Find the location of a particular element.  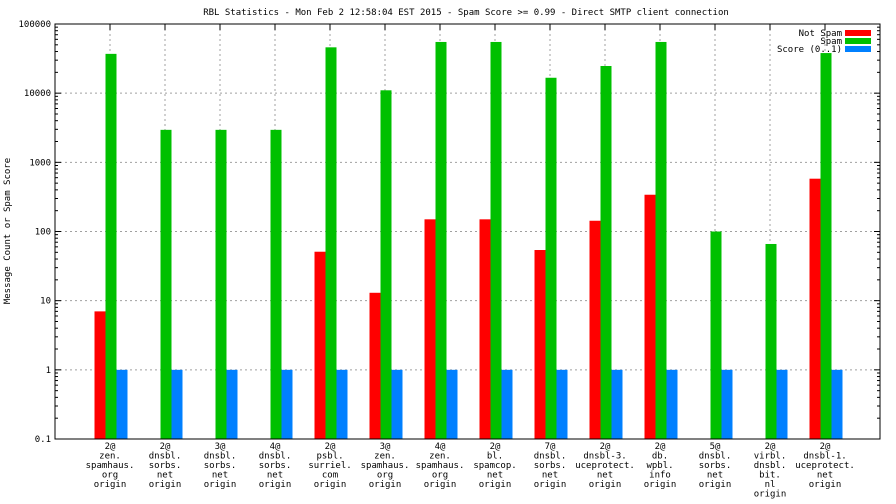

x-tick-label-line: dnsbl-3. is located at coordinates (604, 457).